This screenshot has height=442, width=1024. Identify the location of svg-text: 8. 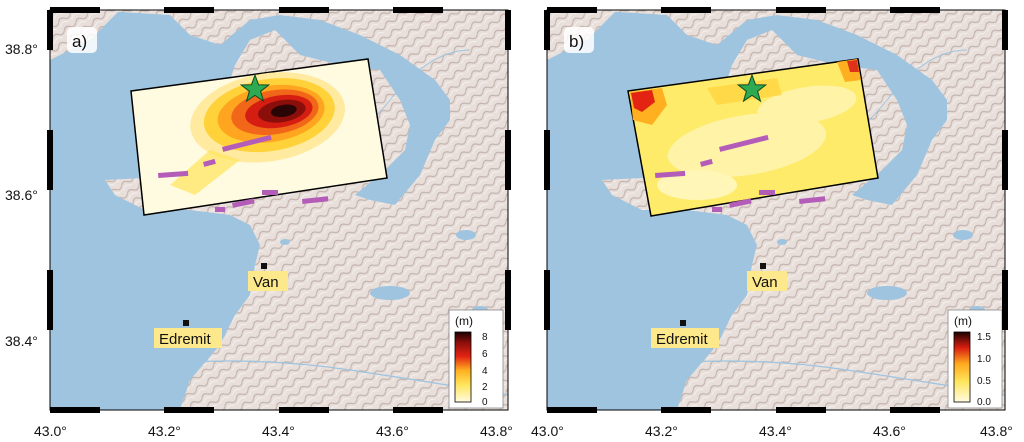
(485, 337).